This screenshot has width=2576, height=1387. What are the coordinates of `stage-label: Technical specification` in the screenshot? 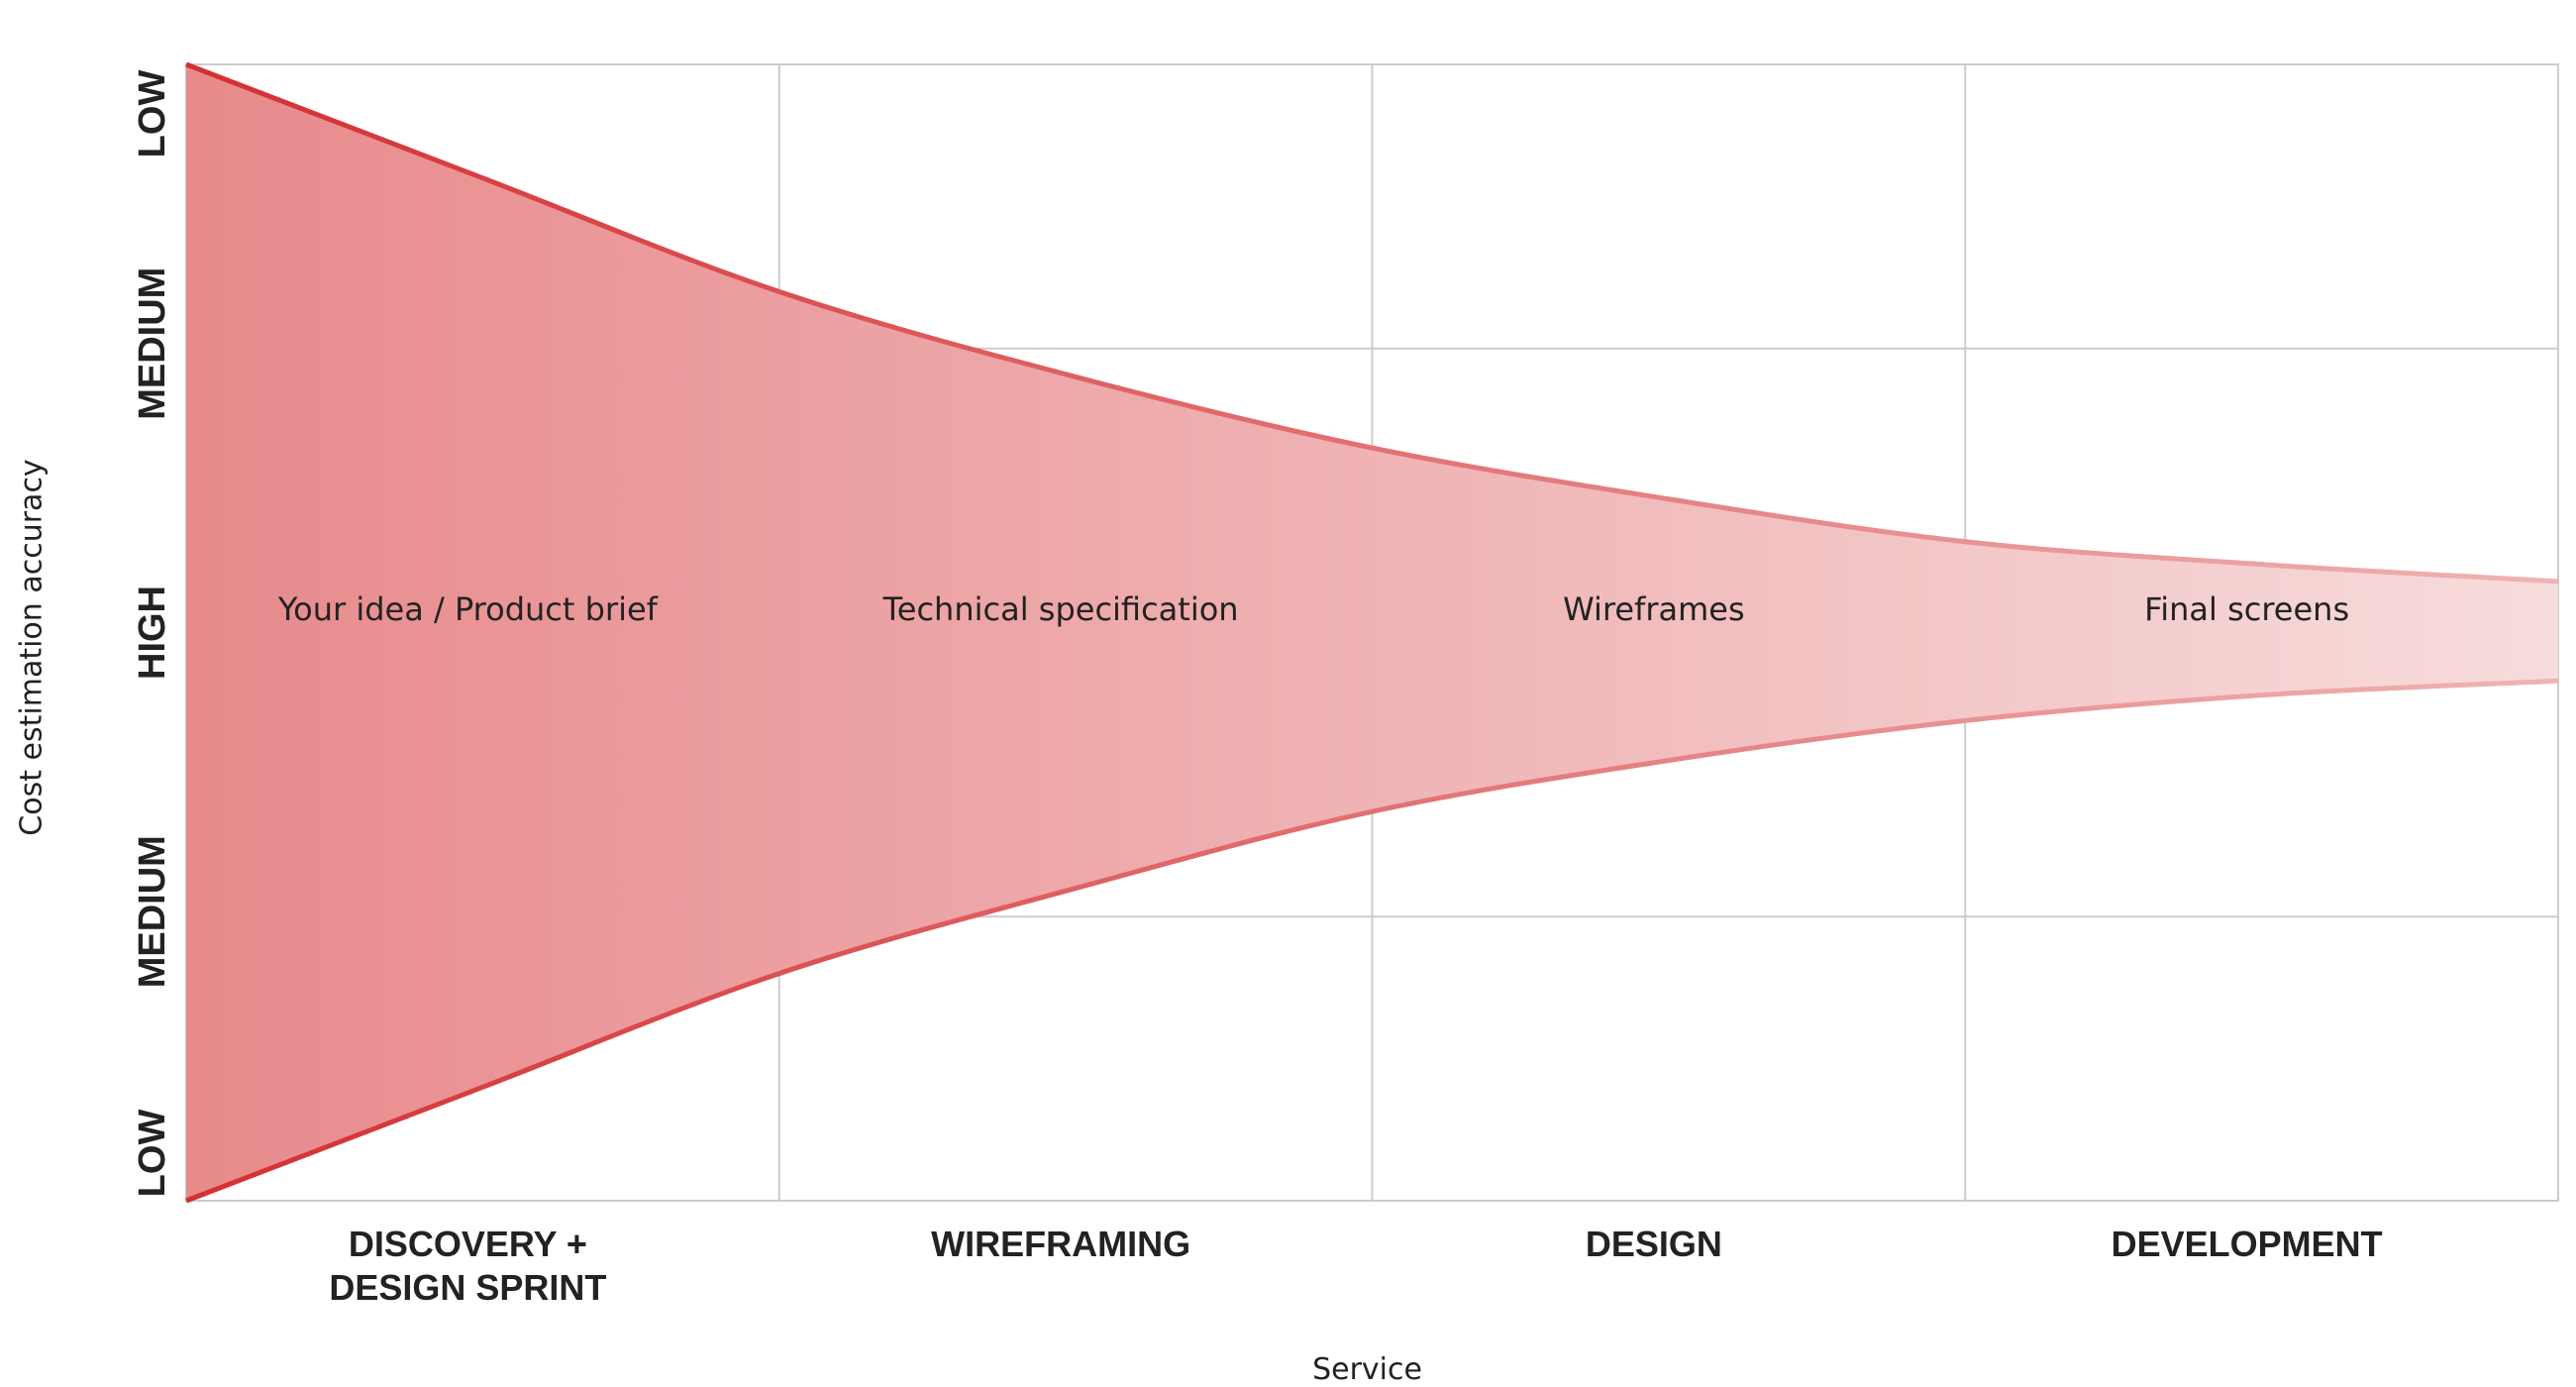 It's located at (1060, 609).